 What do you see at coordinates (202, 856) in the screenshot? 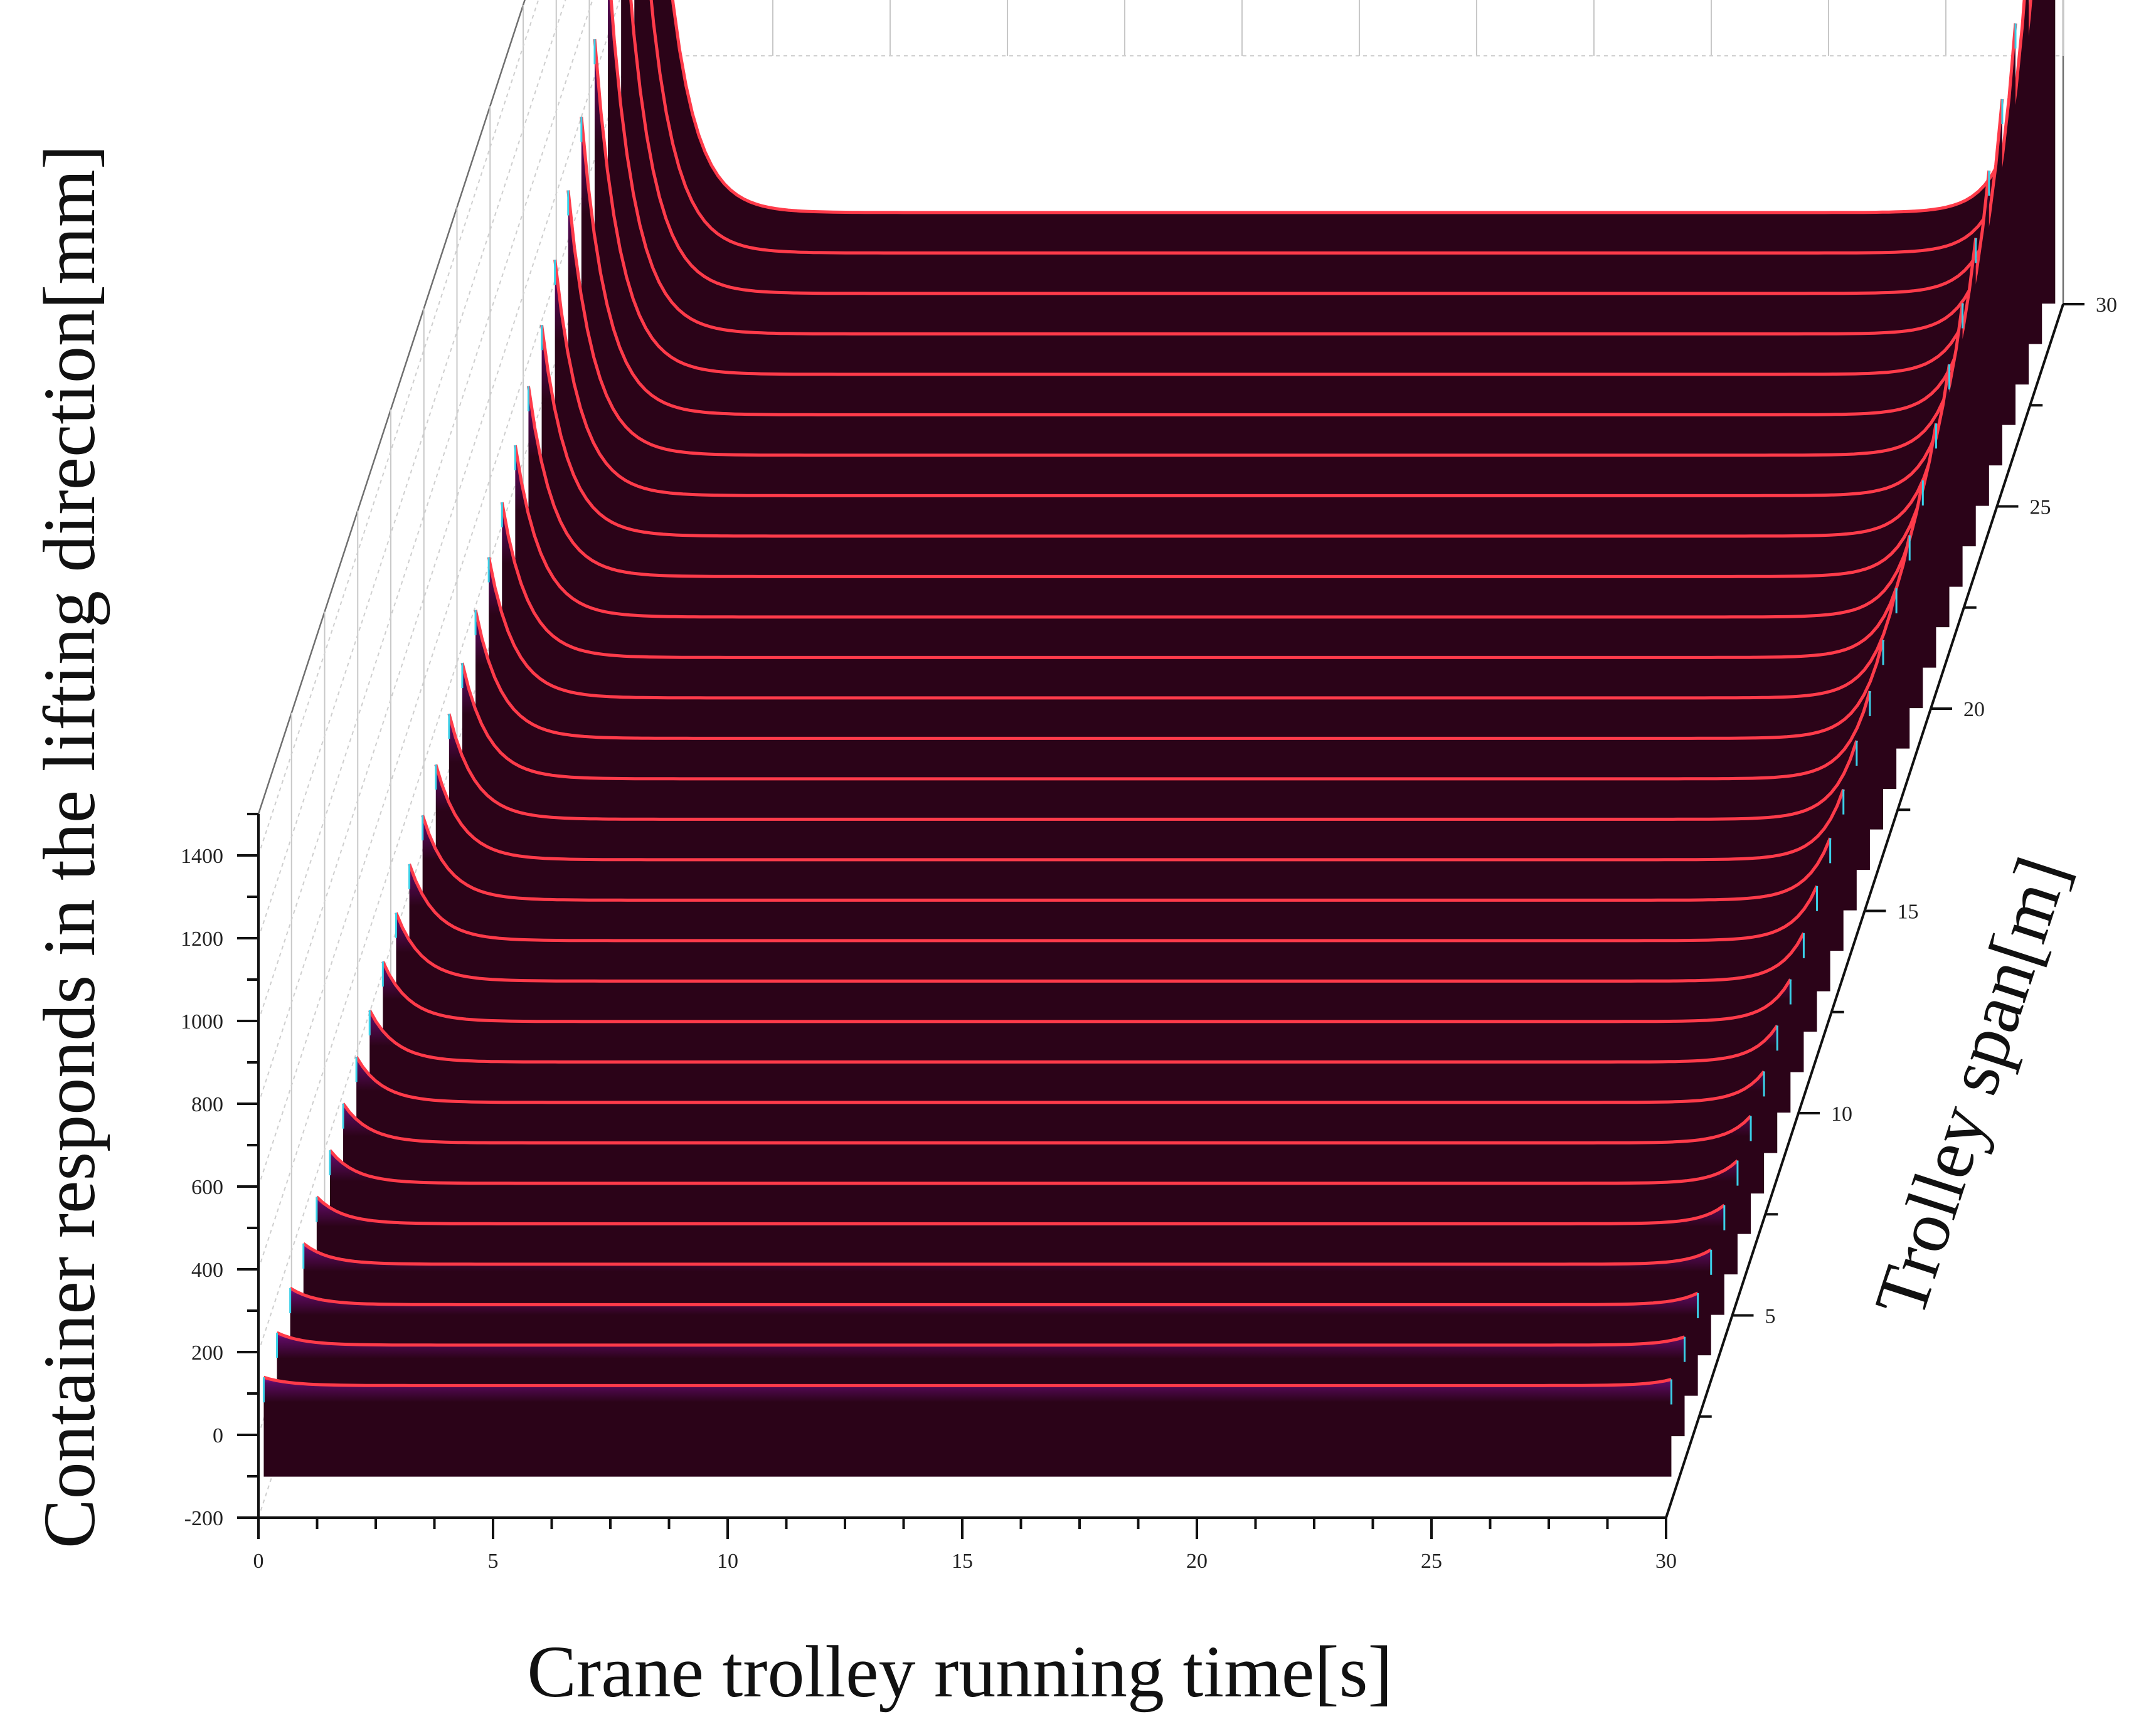
I see `z-tick-label: 1400` at bounding box center [202, 856].